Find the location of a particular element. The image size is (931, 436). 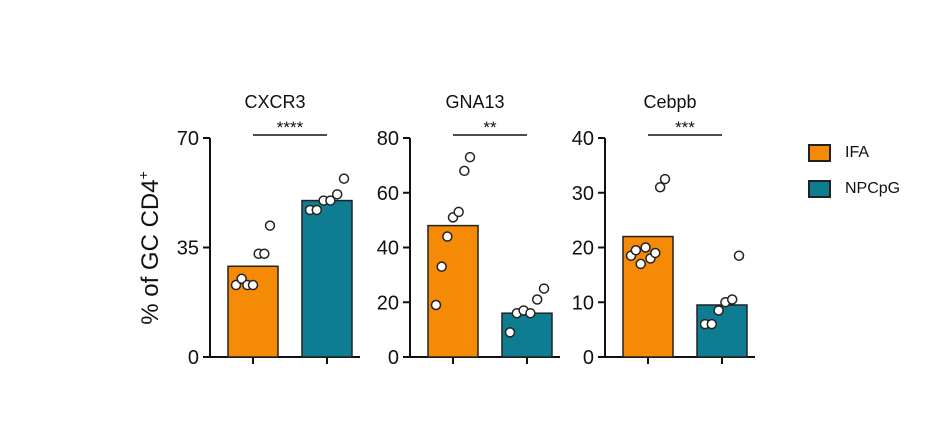

bar-gna13-ifa is located at coordinates (453, 291).